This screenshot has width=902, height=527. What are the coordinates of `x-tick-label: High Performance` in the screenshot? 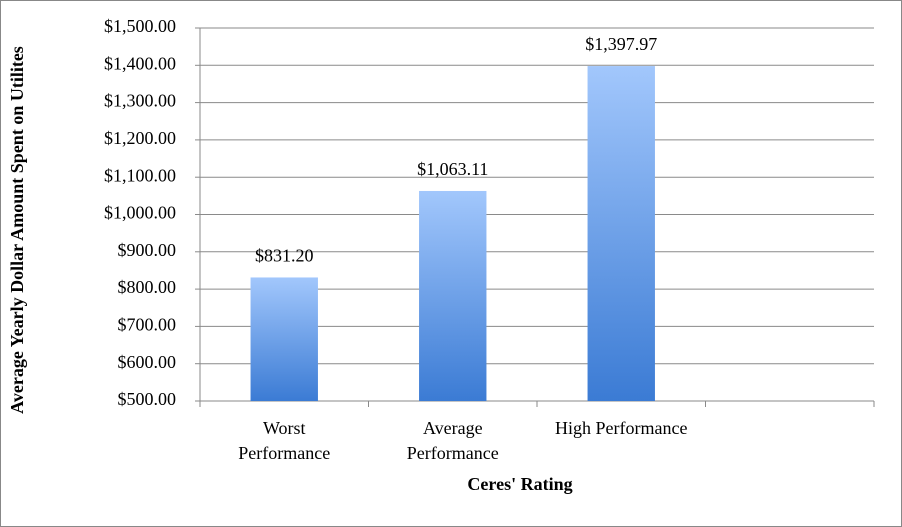 It's located at (621, 428).